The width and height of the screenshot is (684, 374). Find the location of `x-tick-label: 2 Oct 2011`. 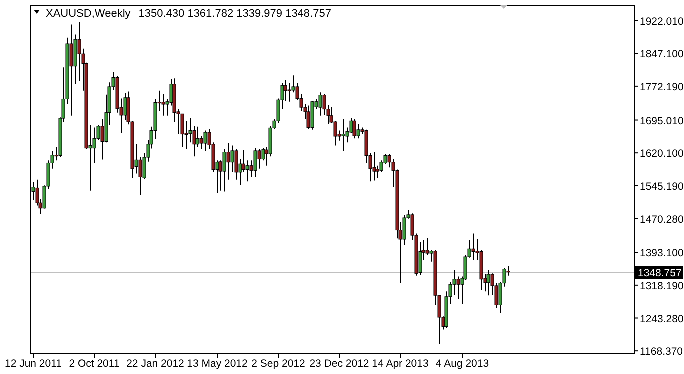

x-tick-label: 2 Oct 2011 is located at coordinates (94, 364).